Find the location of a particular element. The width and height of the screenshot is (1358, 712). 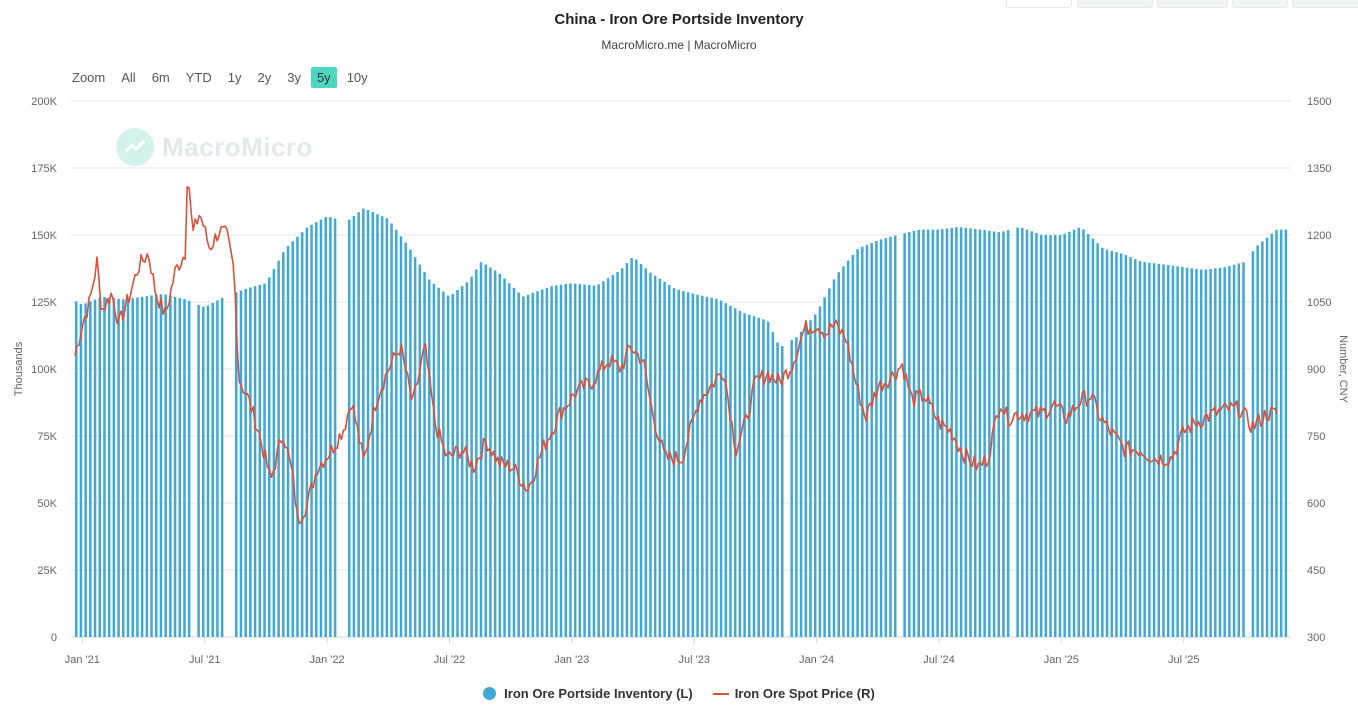

zoom-option-3y: 3y is located at coordinates (294, 77).